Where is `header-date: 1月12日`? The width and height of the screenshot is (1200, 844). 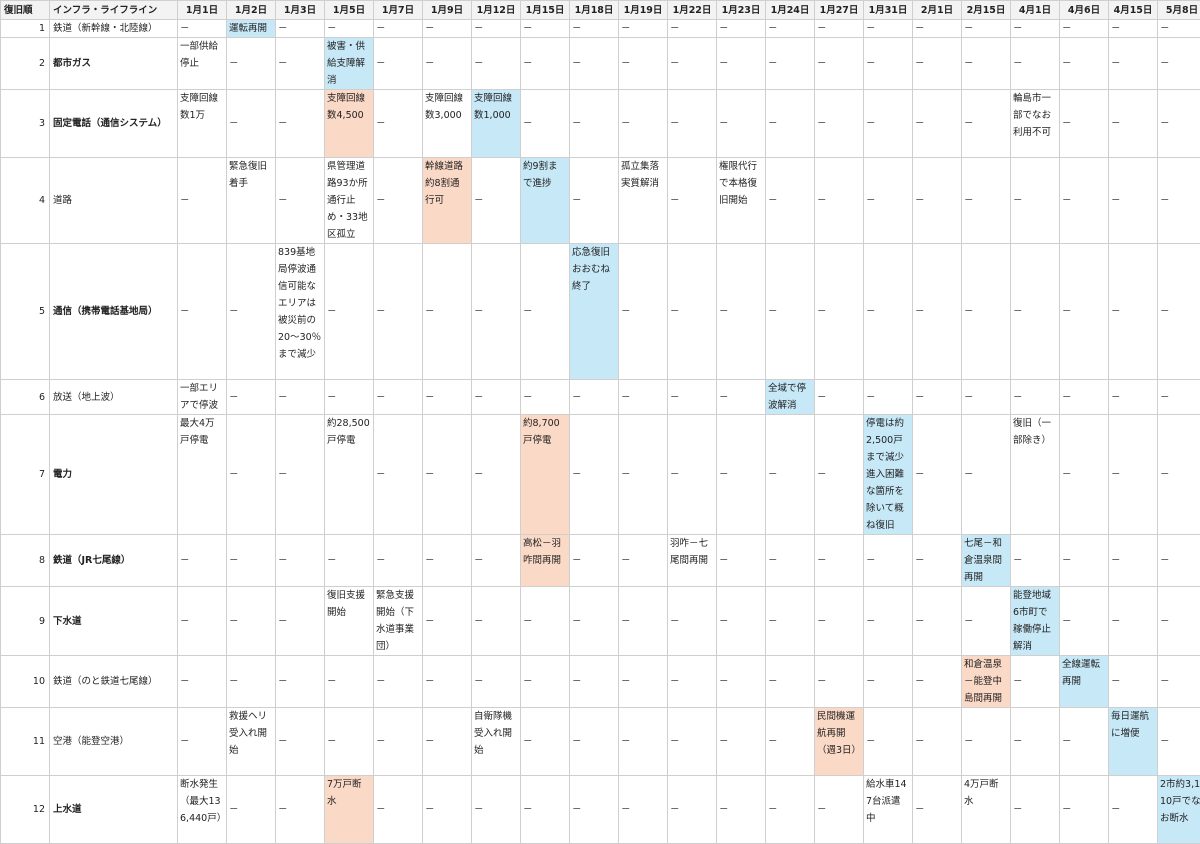 header-date: 1月12日 is located at coordinates (496, 10).